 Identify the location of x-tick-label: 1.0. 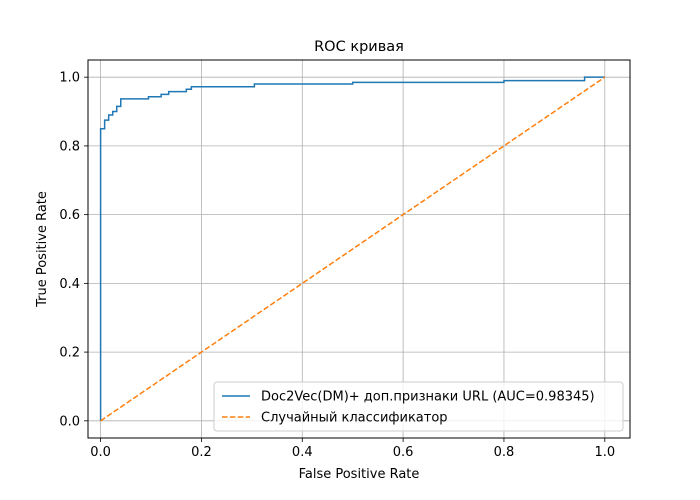
(604, 452).